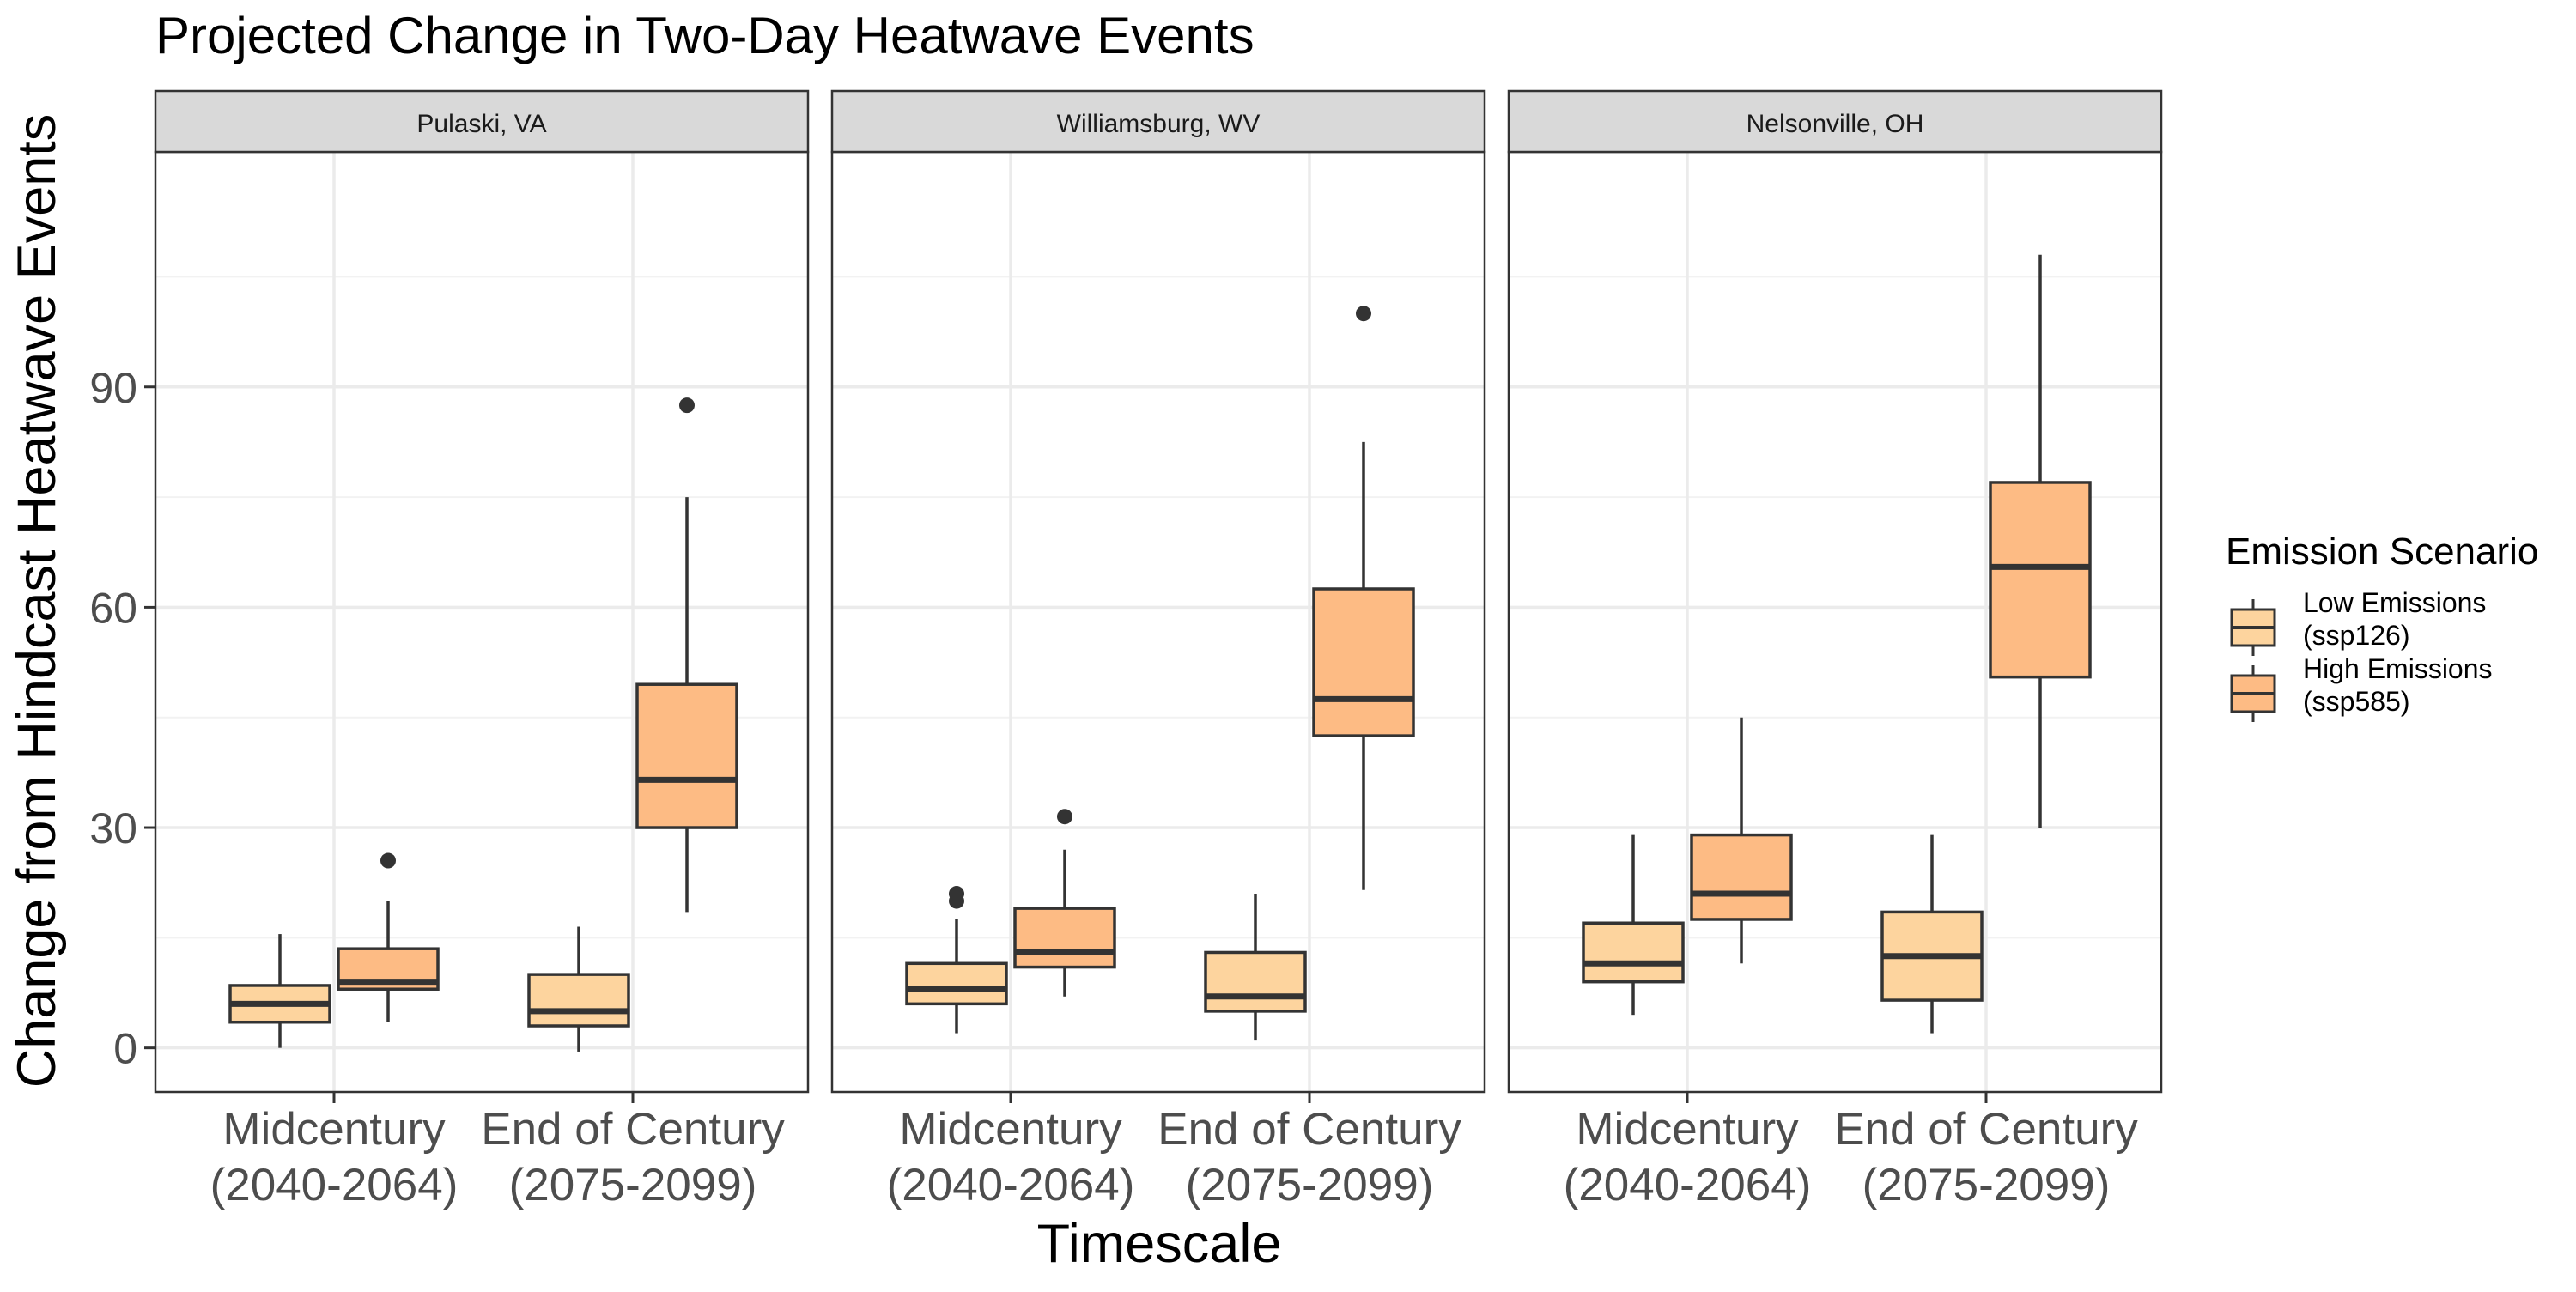  I want to click on facet-strip-label: Williamsburg, WV, so click(1159, 124).